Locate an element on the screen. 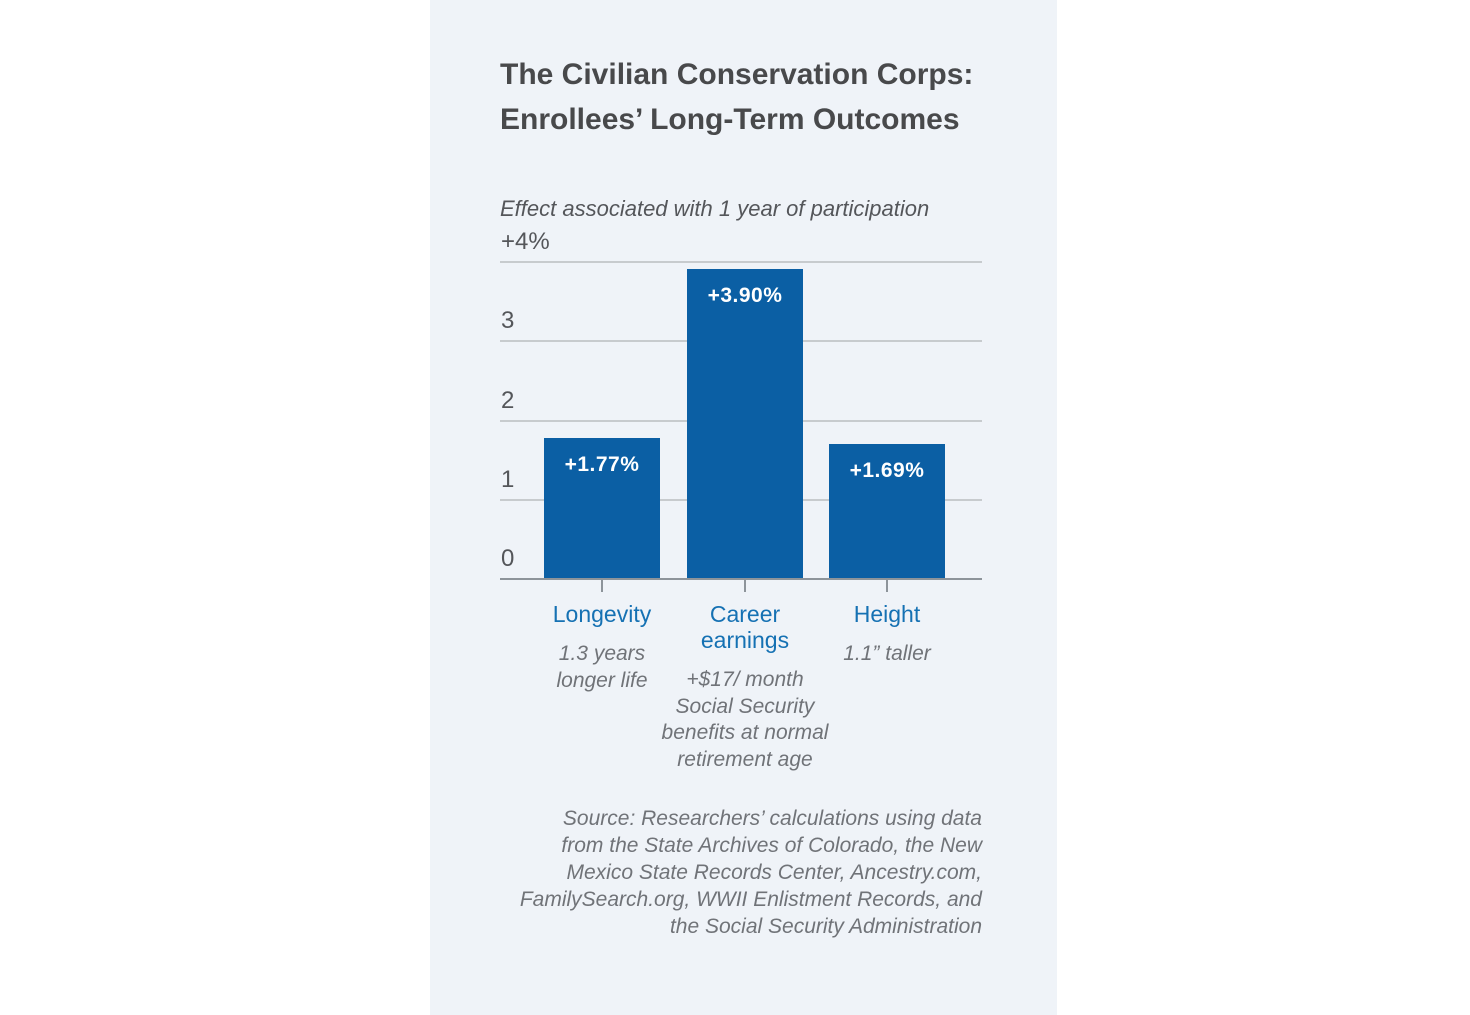 The width and height of the screenshot is (1470, 1015). bar-career-earnings: +3.90% is located at coordinates (745, 423).